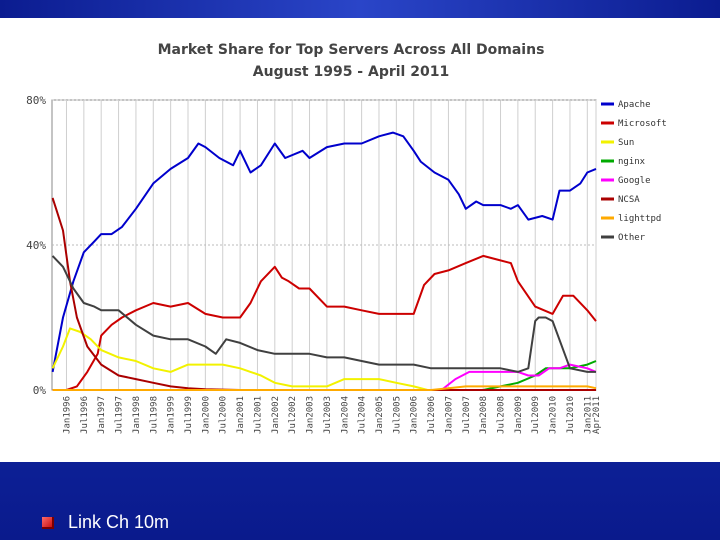  I want to click on x-tick-label: Jan2009, so click(519, 415).